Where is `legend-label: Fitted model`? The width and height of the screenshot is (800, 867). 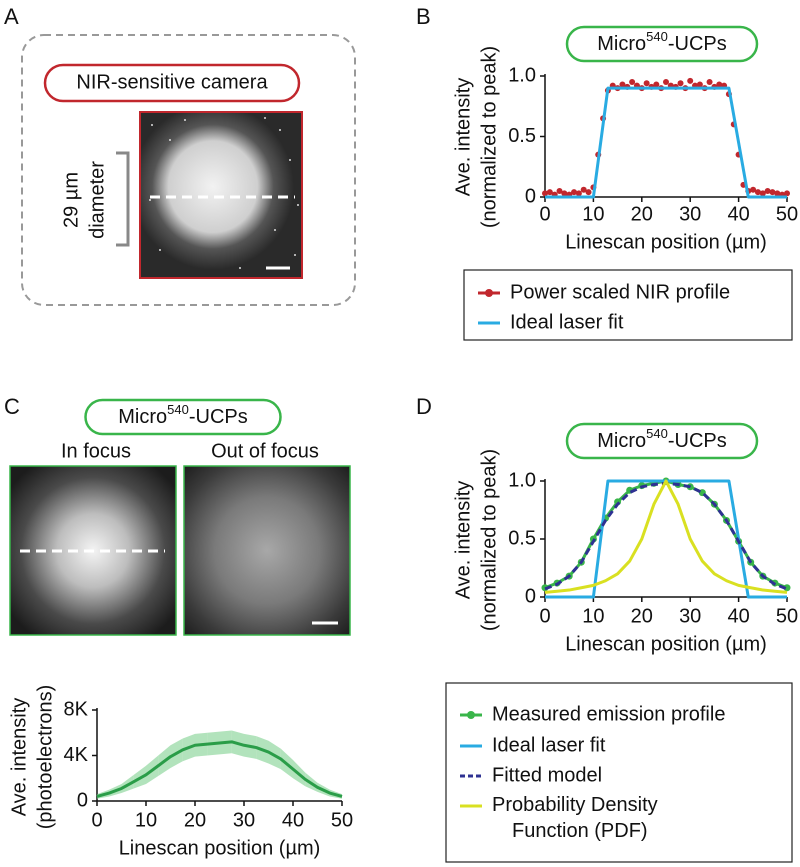
legend-label: Fitted model is located at coordinates (547, 775).